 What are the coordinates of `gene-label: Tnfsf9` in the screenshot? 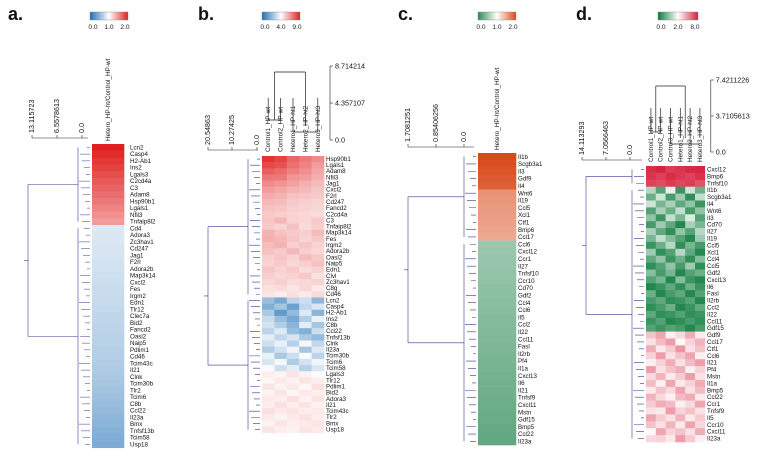 It's located at (527, 398).